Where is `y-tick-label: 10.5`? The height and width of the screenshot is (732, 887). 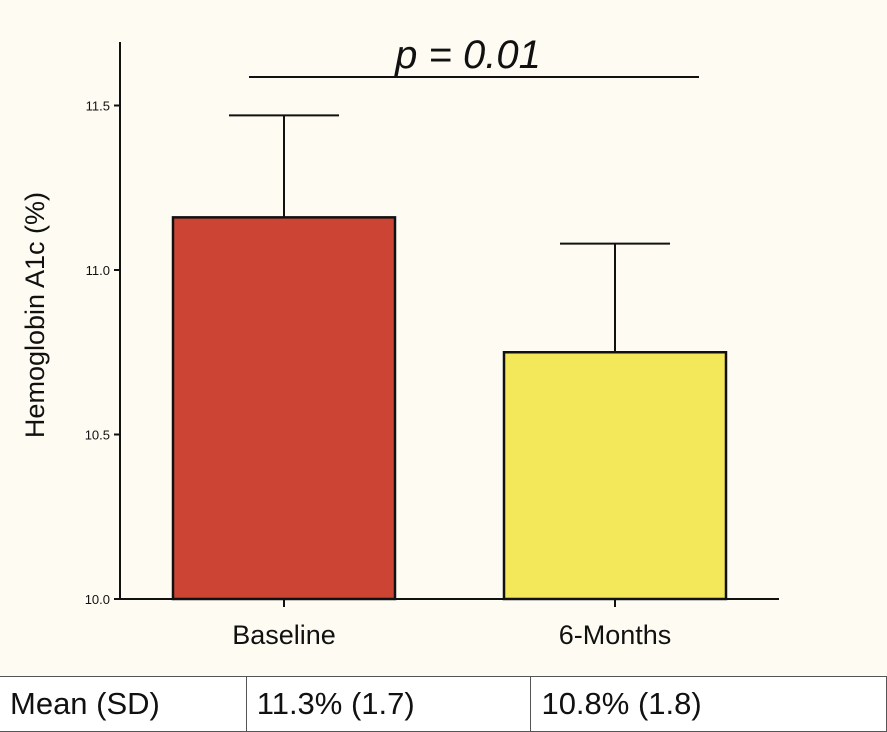
y-tick-label: 10.5 is located at coordinates (97, 435).